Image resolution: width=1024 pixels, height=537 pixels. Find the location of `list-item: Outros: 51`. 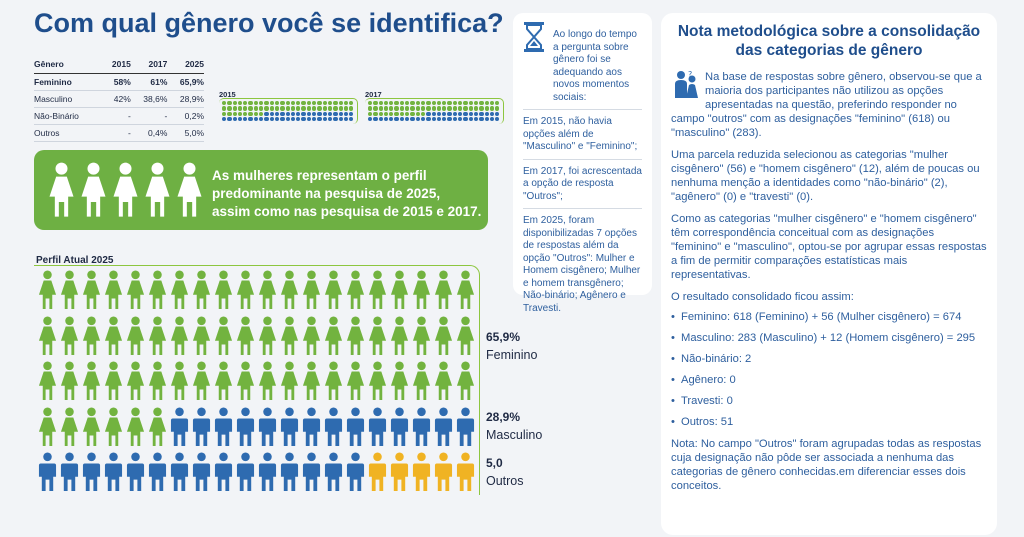

list-item: Outros: 51 is located at coordinates (829, 422).